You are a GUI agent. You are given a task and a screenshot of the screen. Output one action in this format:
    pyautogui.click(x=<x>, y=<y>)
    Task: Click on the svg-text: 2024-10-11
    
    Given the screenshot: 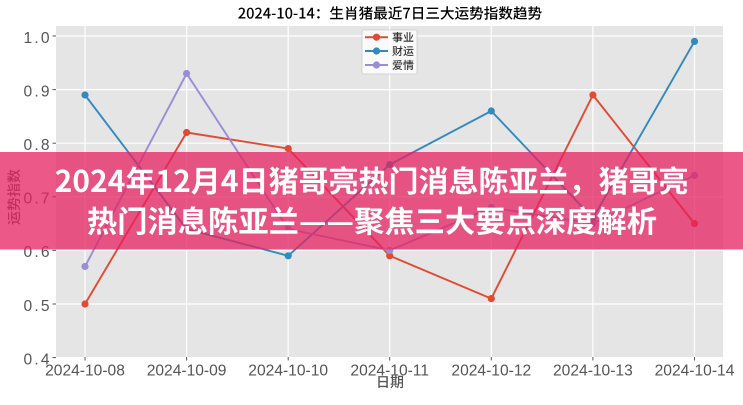 What is the action you would take?
    pyautogui.click(x=389, y=370)
    